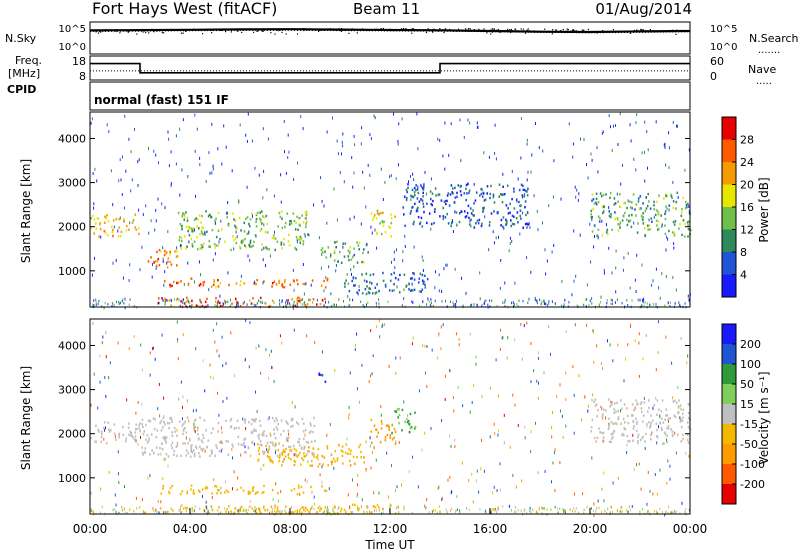 The height and width of the screenshot is (554, 800). Describe the element at coordinates (729, 374) in the screenshot. I see `colorbar-swatch` at that location.